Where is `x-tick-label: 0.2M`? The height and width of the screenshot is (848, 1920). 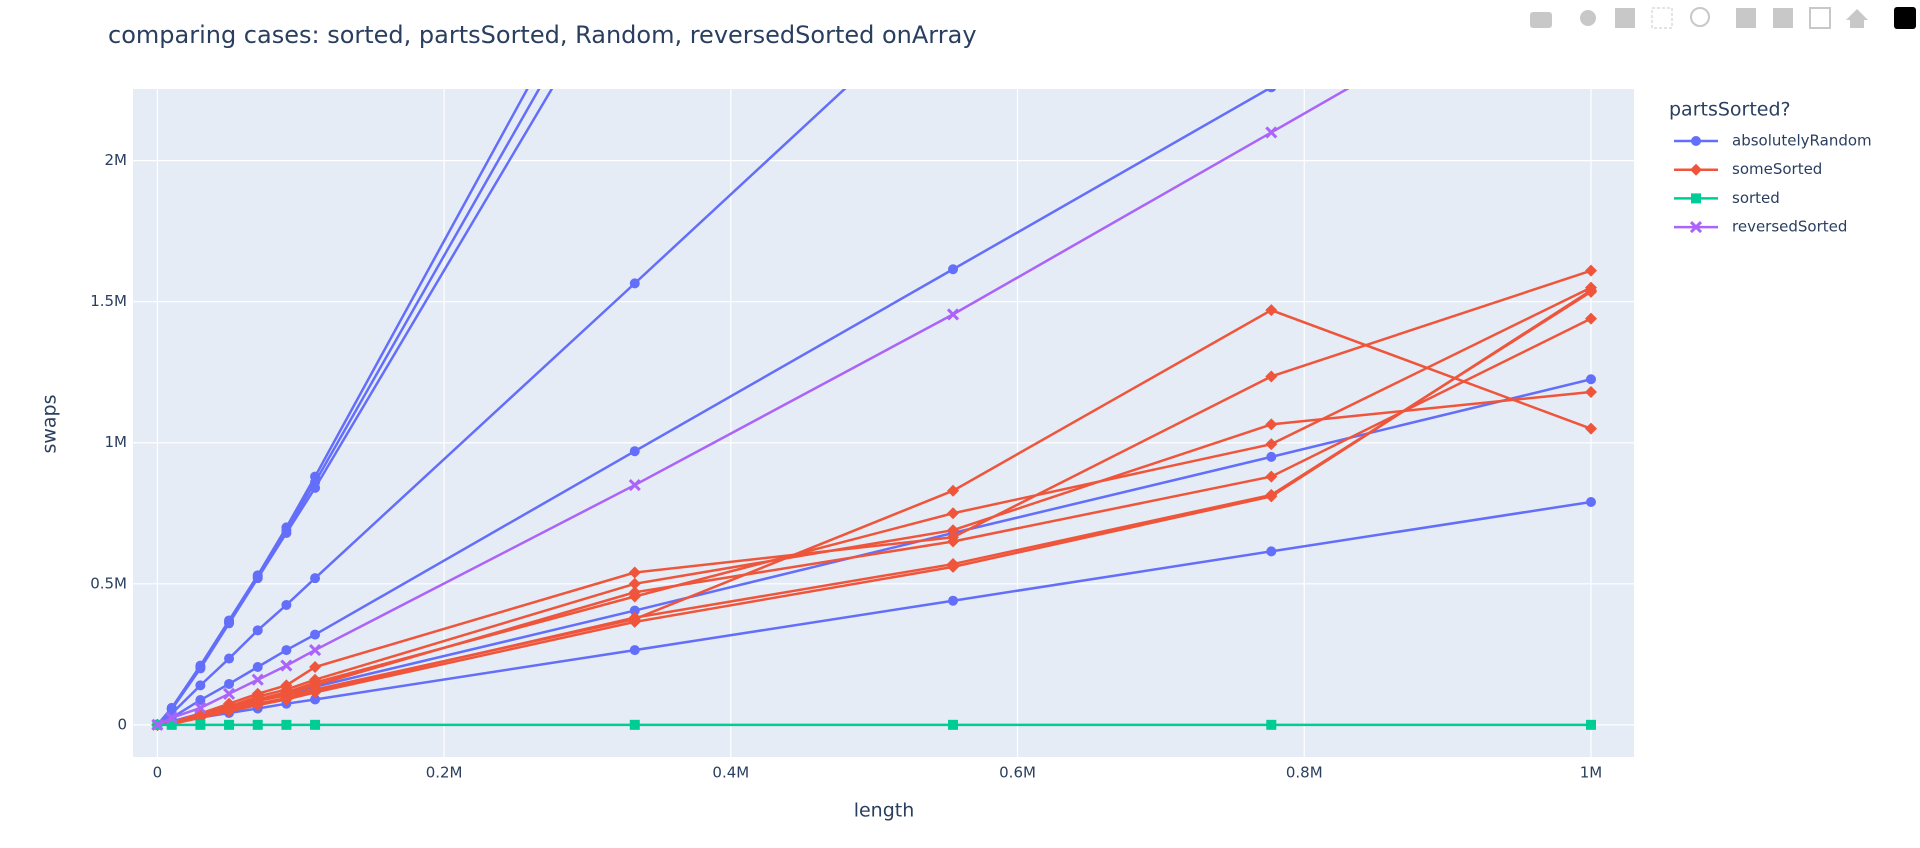 x-tick-label: 0.2M is located at coordinates (444, 773).